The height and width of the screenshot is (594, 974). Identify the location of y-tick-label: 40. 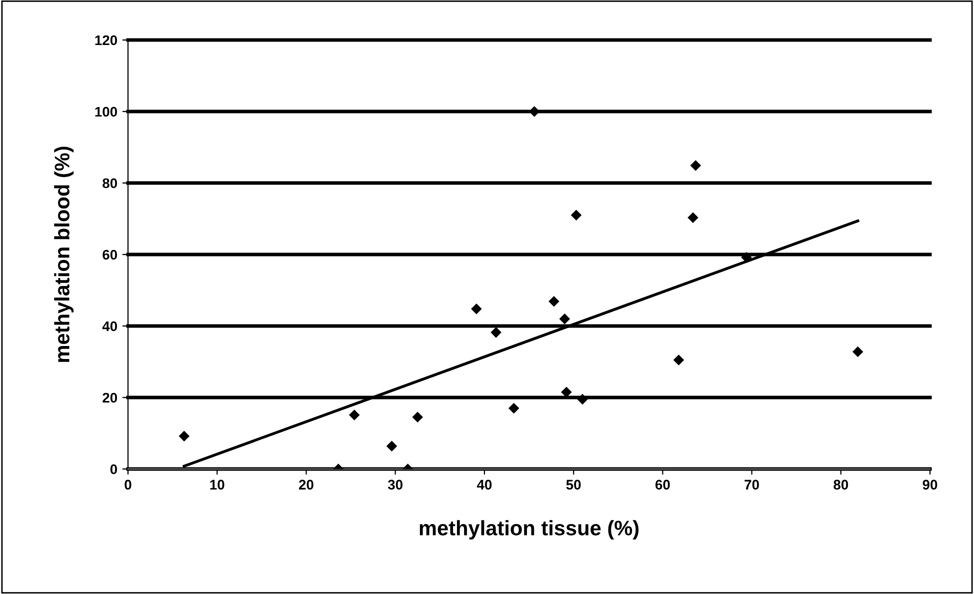
(110, 326).